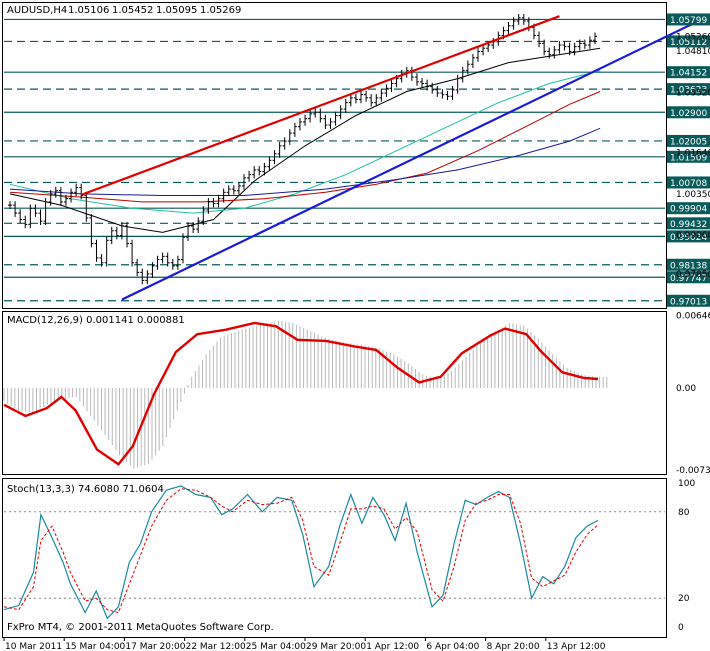 The width and height of the screenshot is (710, 651). I want to click on level-label: 1.00708, so click(688, 184).